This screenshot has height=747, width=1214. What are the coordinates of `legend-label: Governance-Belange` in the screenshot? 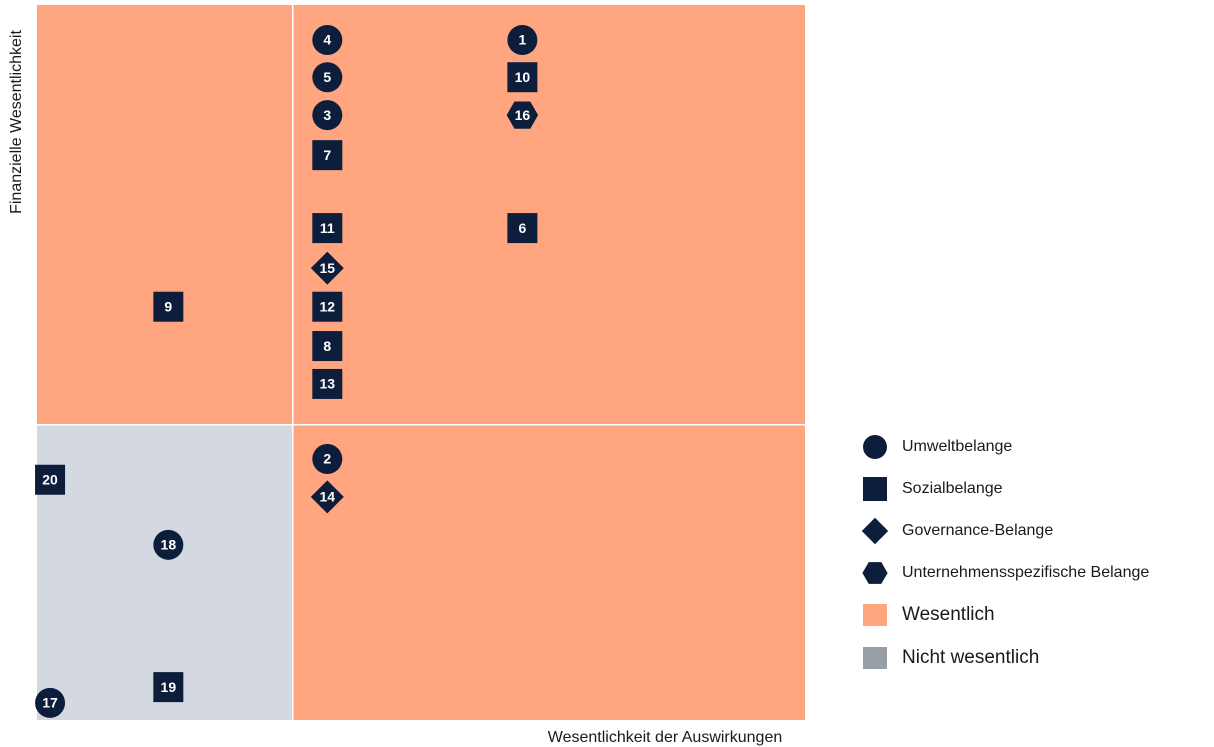 It's located at (977, 530).